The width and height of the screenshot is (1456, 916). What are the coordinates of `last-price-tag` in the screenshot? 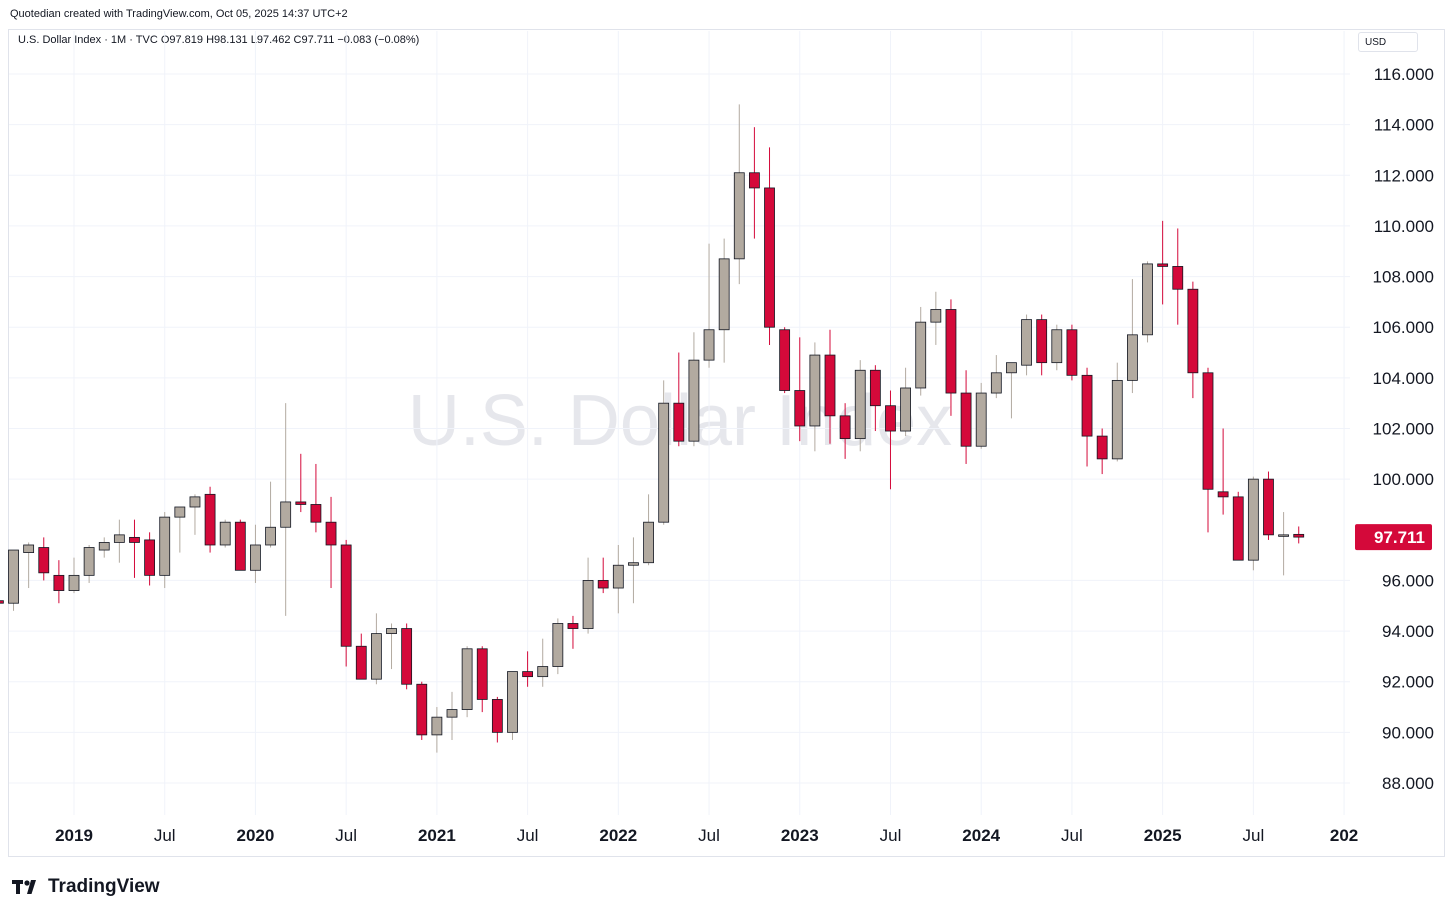 It's located at (1393, 537).